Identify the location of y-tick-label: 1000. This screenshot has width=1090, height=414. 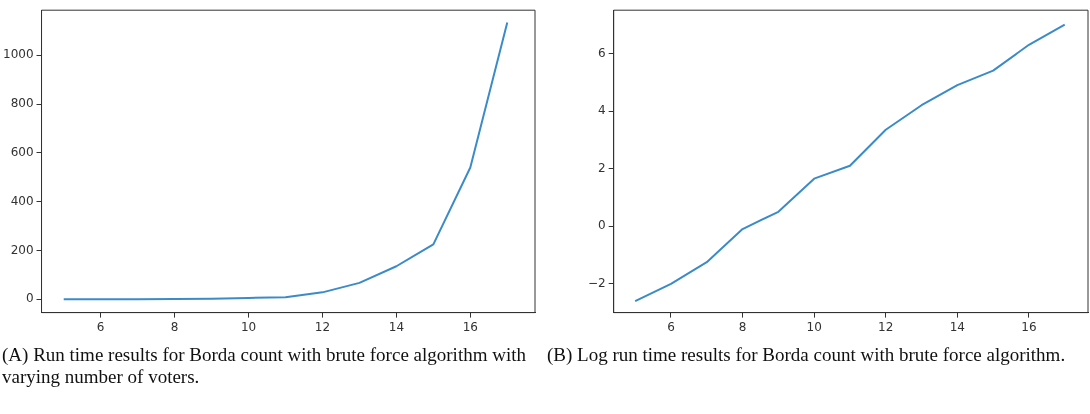
(18, 54).